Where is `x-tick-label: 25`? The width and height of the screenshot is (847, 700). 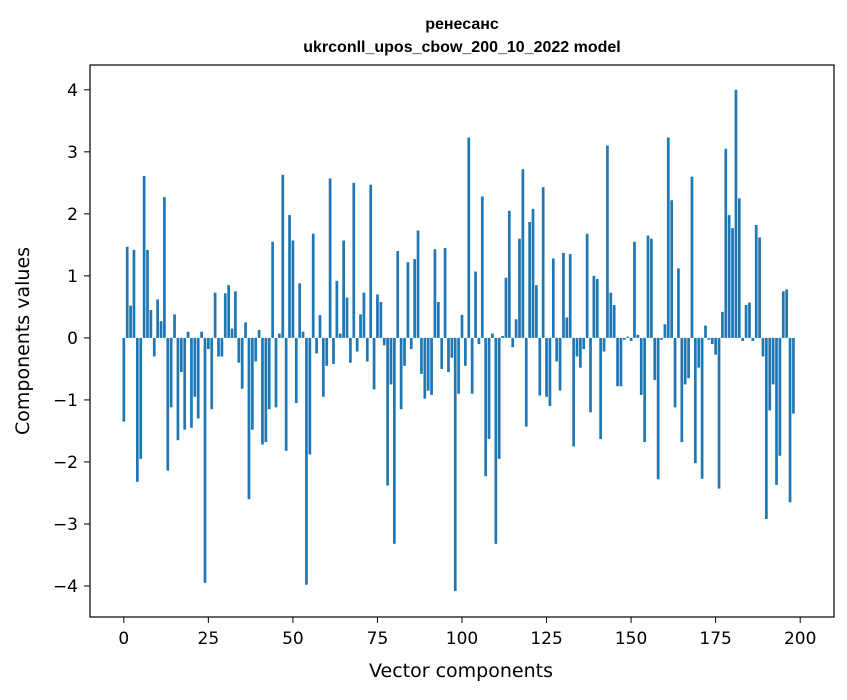 x-tick-label: 25 is located at coordinates (209, 639).